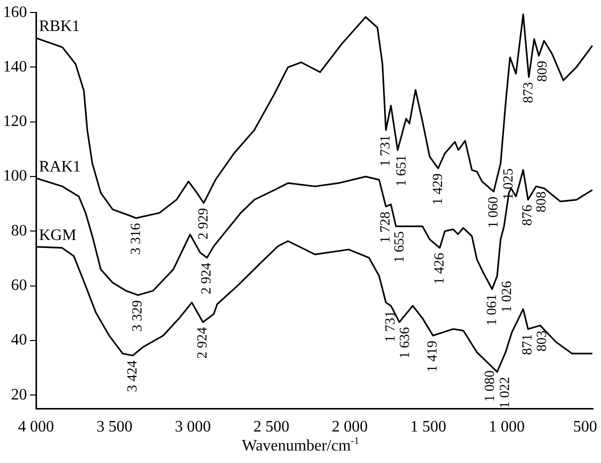 The height and width of the screenshot is (463, 601). I want to click on x-tick-label: 4 000, so click(36, 427).